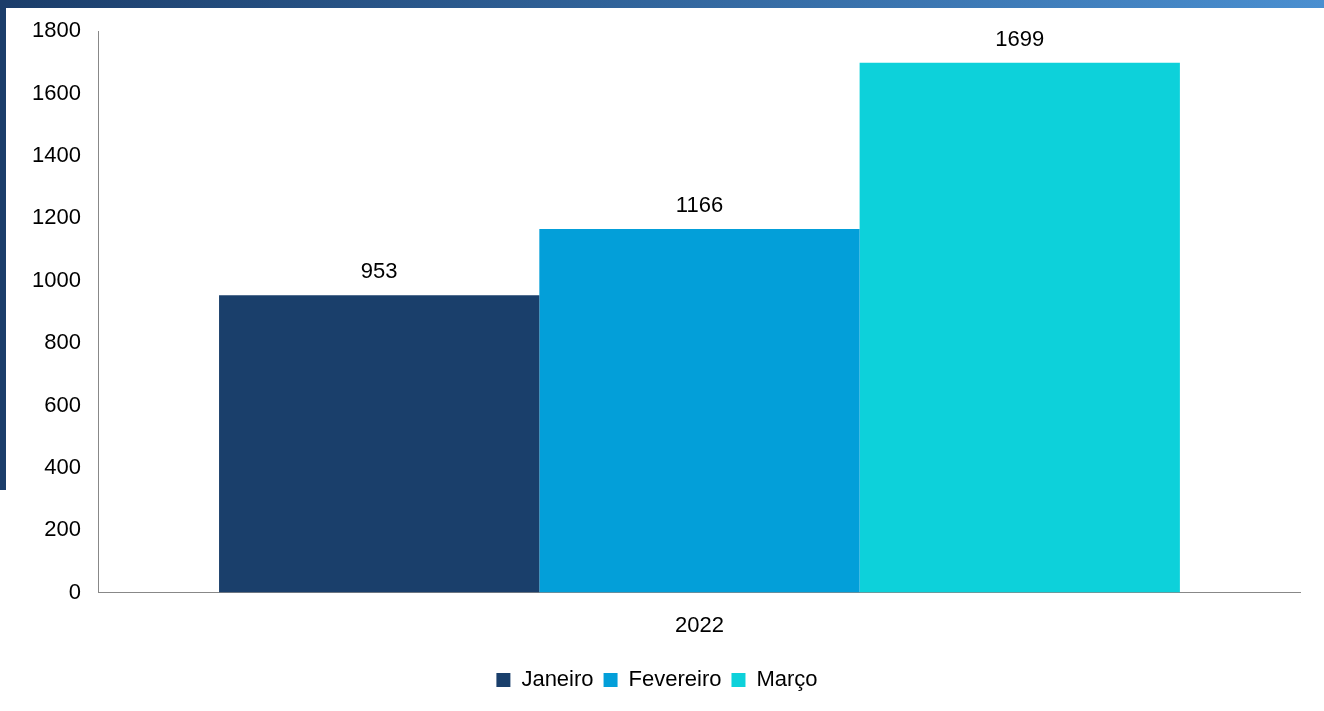 This screenshot has width=1324, height=711. What do you see at coordinates (56, 30) in the screenshot?
I see `y-tick-label: 1800` at bounding box center [56, 30].